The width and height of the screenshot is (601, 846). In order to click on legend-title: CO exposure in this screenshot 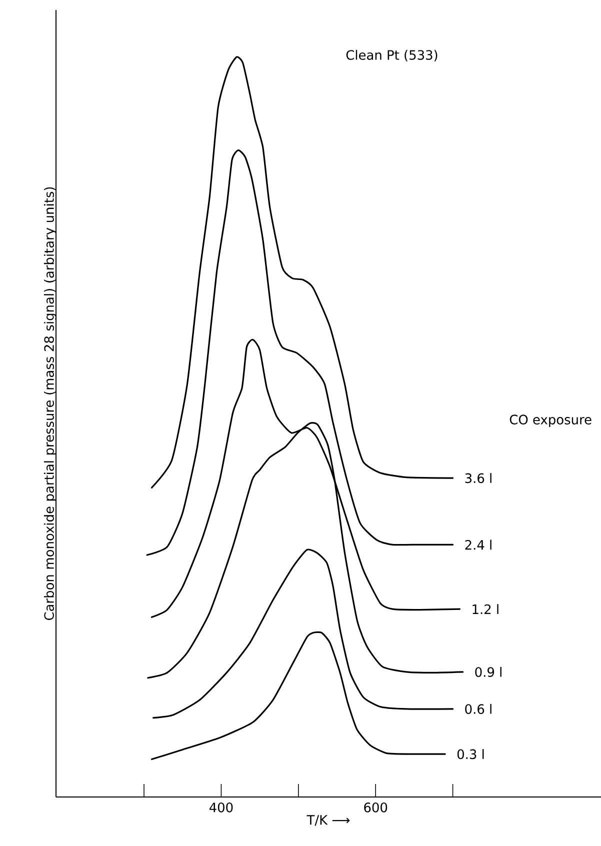, I will do `click(551, 420)`.